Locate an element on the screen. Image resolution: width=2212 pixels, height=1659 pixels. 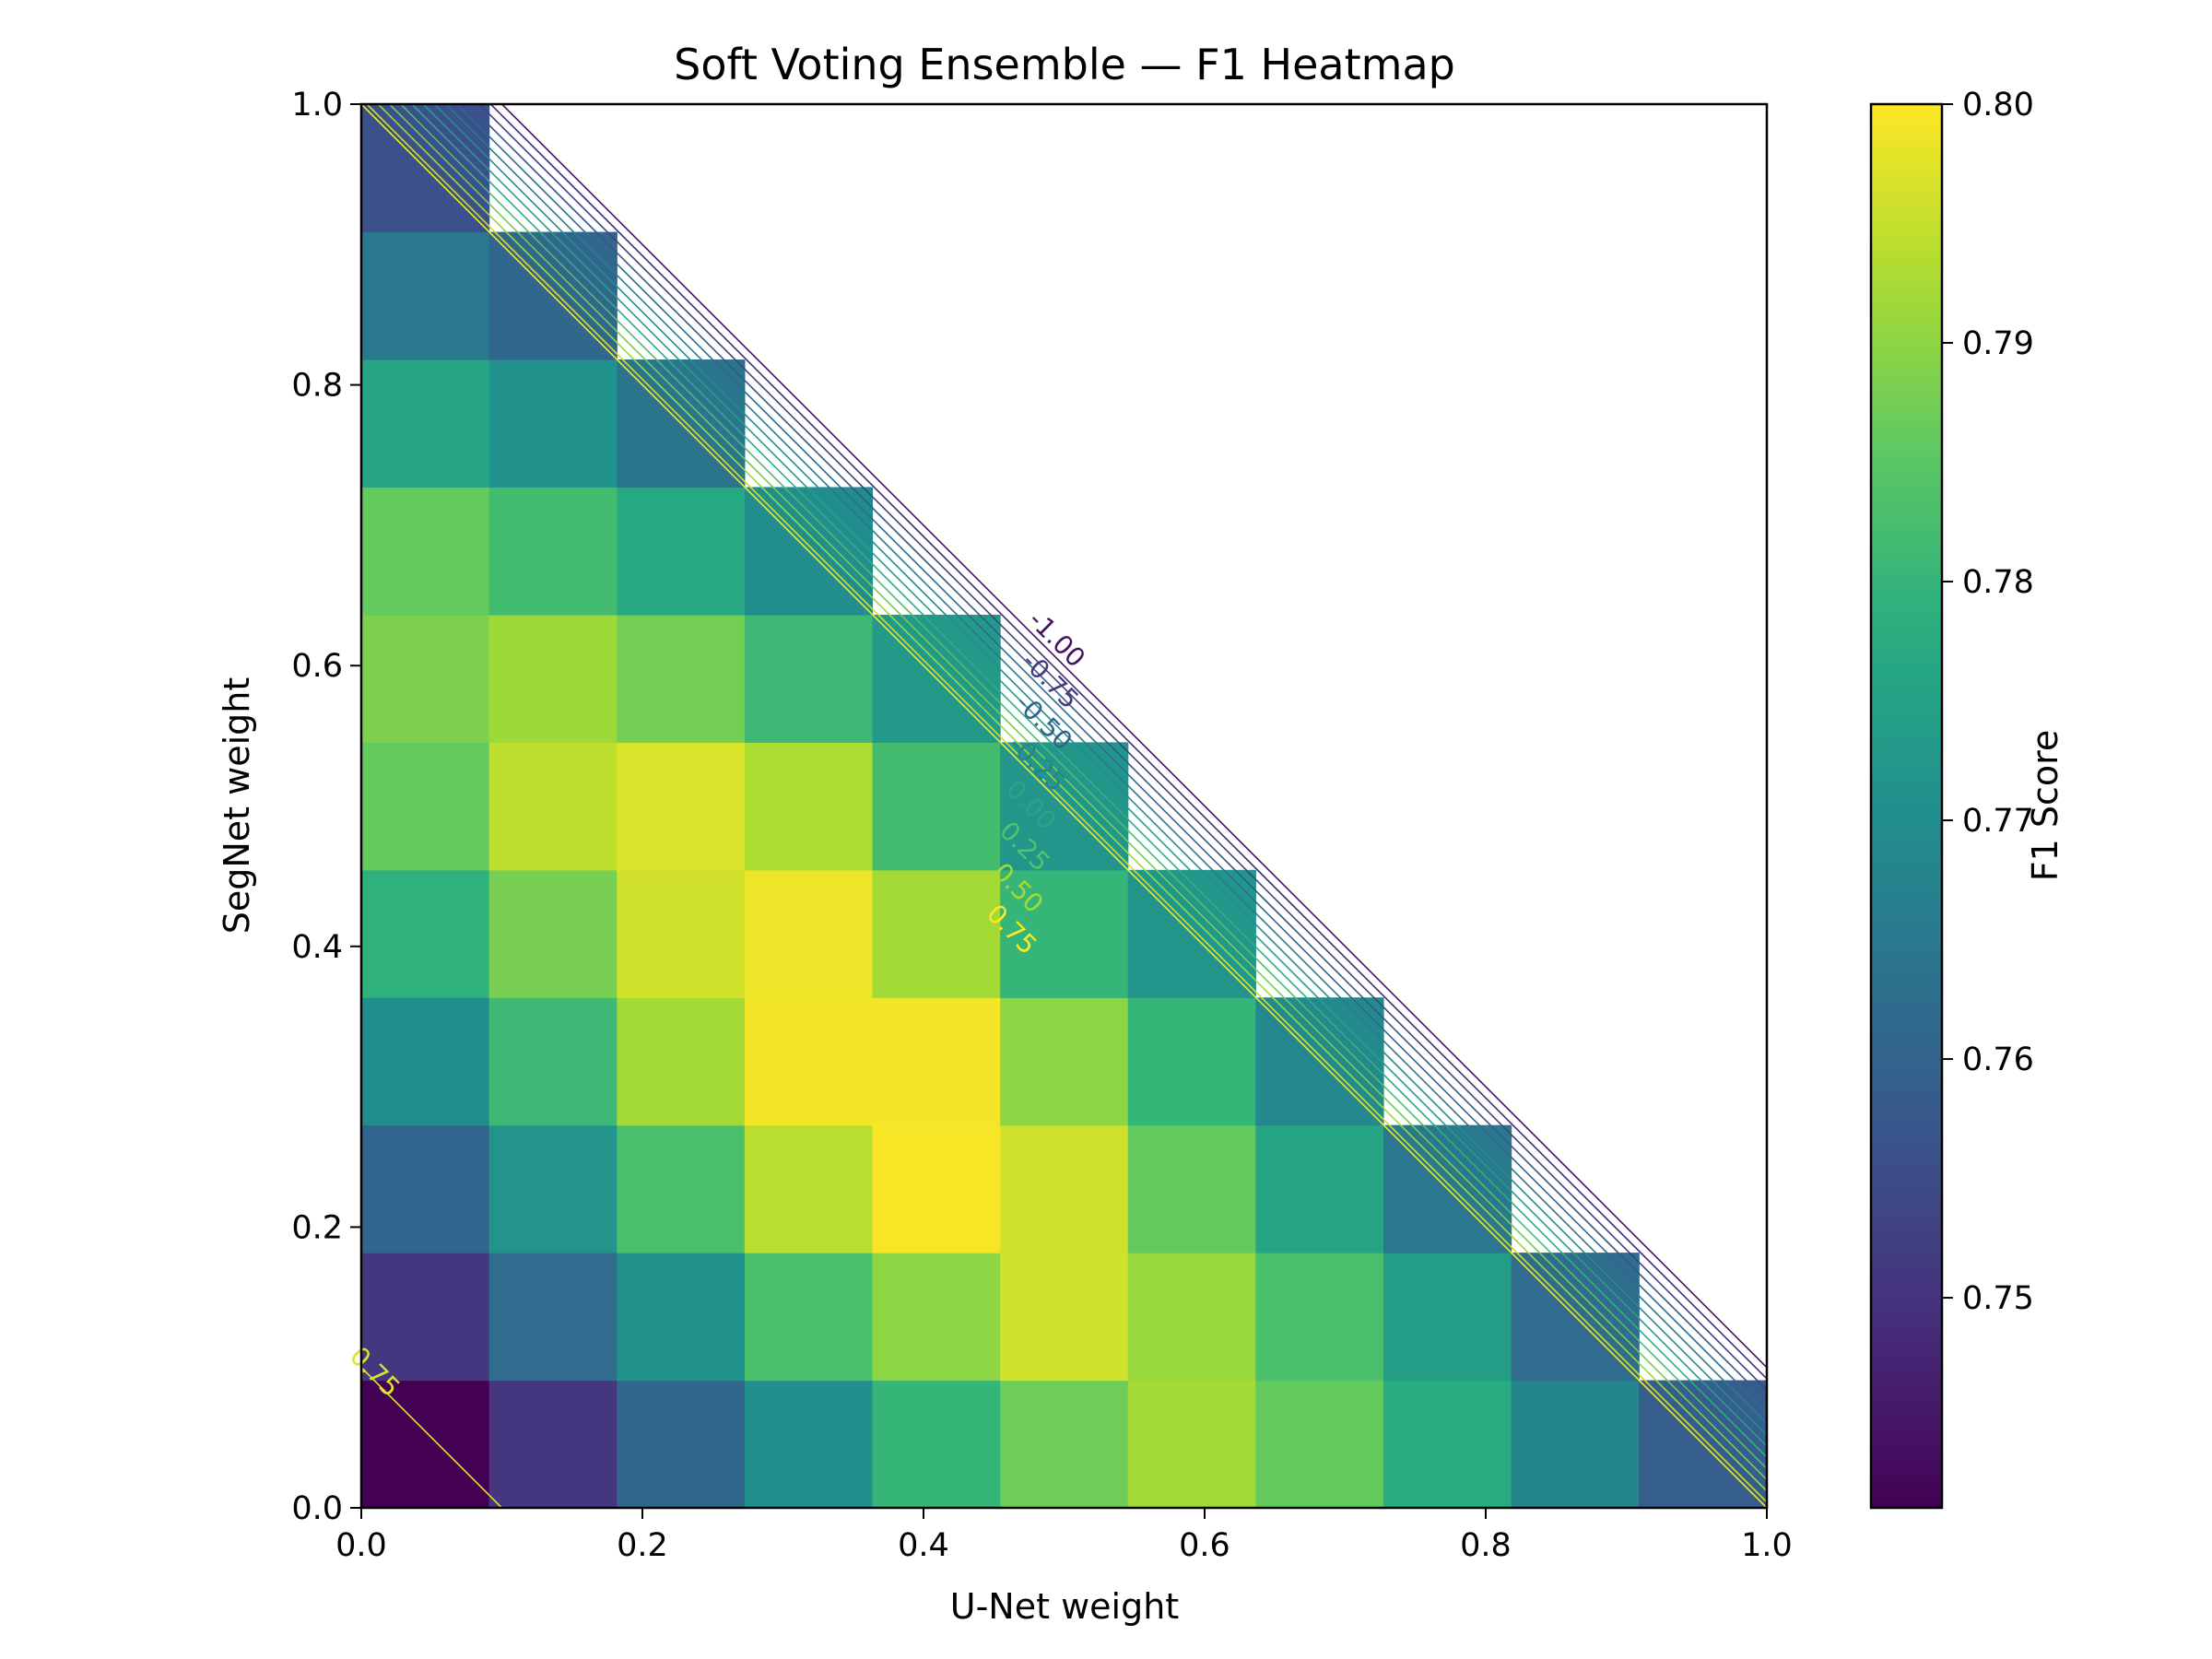
x-tick-label: 0.4 is located at coordinates (923, 1545).